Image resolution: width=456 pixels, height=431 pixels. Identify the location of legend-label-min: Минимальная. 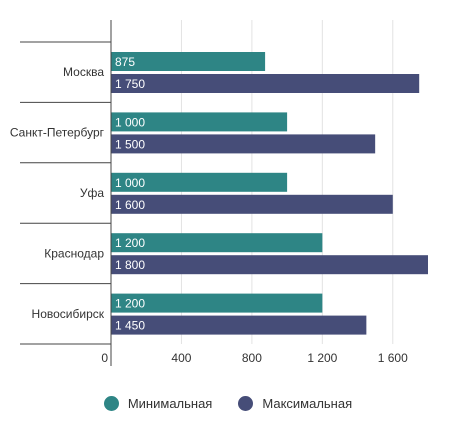
(170, 403).